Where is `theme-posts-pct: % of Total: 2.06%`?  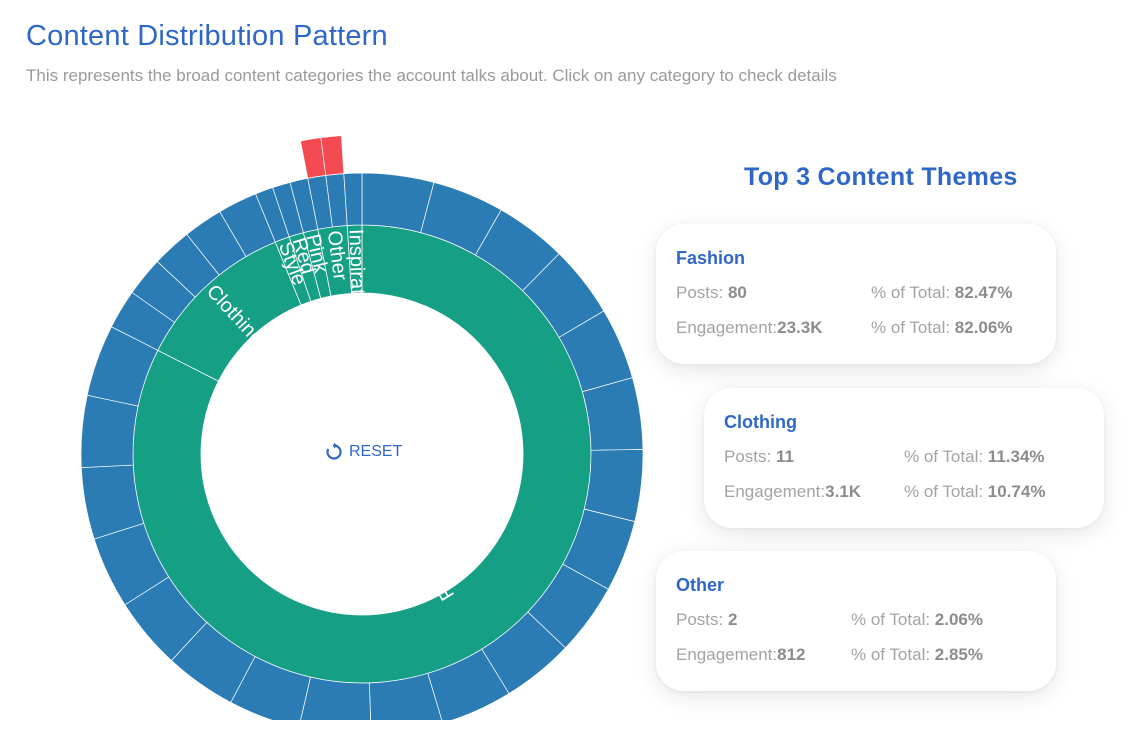
theme-posts-pct: % of Total: 2.06% is located at coordinates (917, 619).